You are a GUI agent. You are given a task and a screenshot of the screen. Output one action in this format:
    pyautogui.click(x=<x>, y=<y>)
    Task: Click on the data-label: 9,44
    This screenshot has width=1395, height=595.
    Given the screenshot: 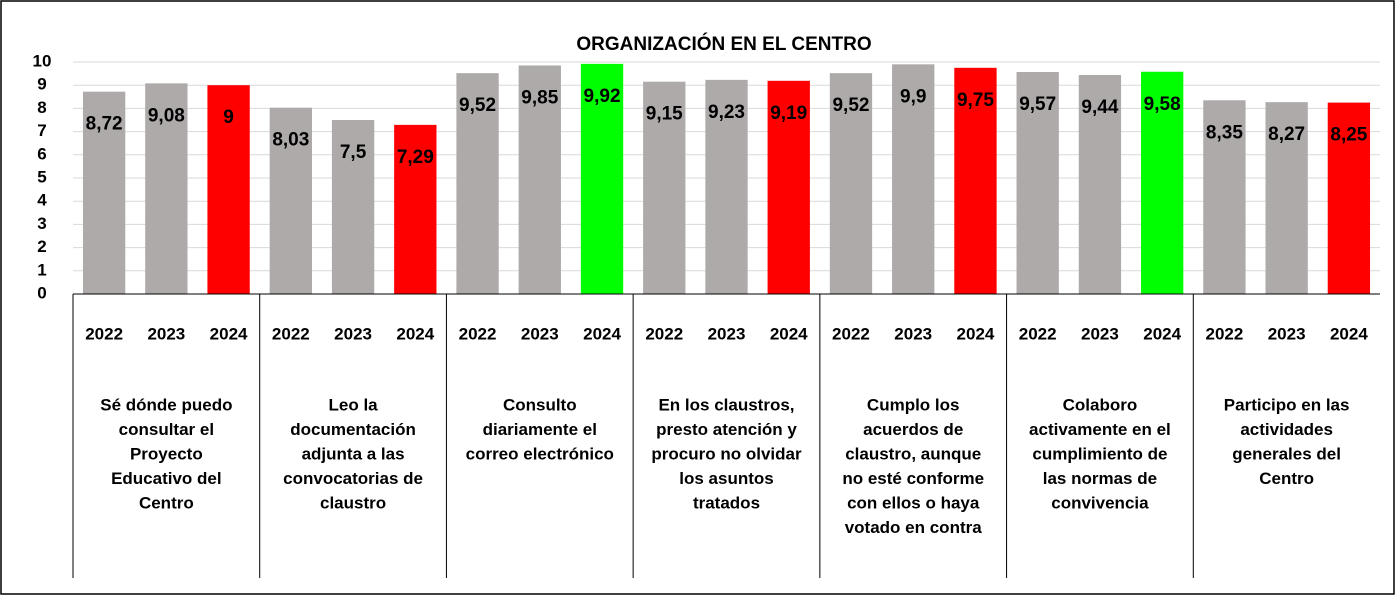 What is the action you would take?
    pyautogui.click(x=1099, y=107)
    